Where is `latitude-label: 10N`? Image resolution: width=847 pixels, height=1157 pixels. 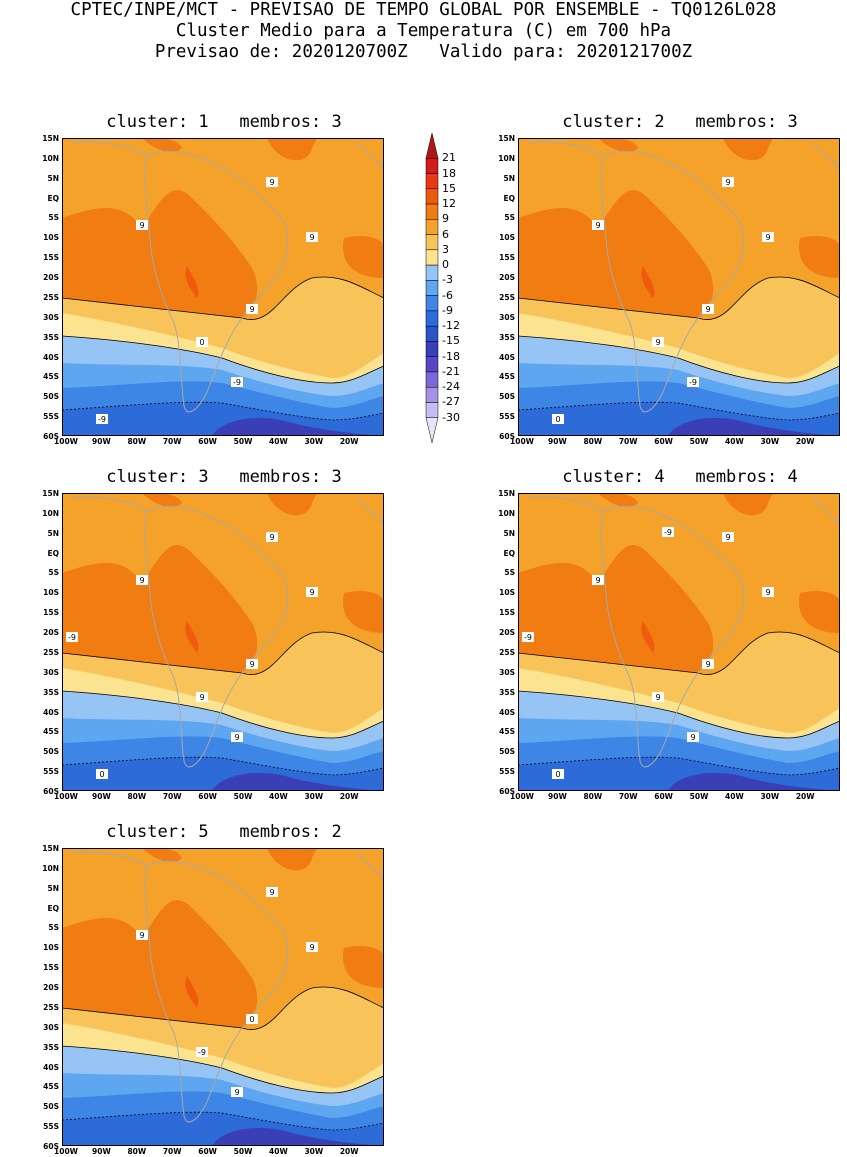 latitude-label: 10N is located at coordinates (506, 513).